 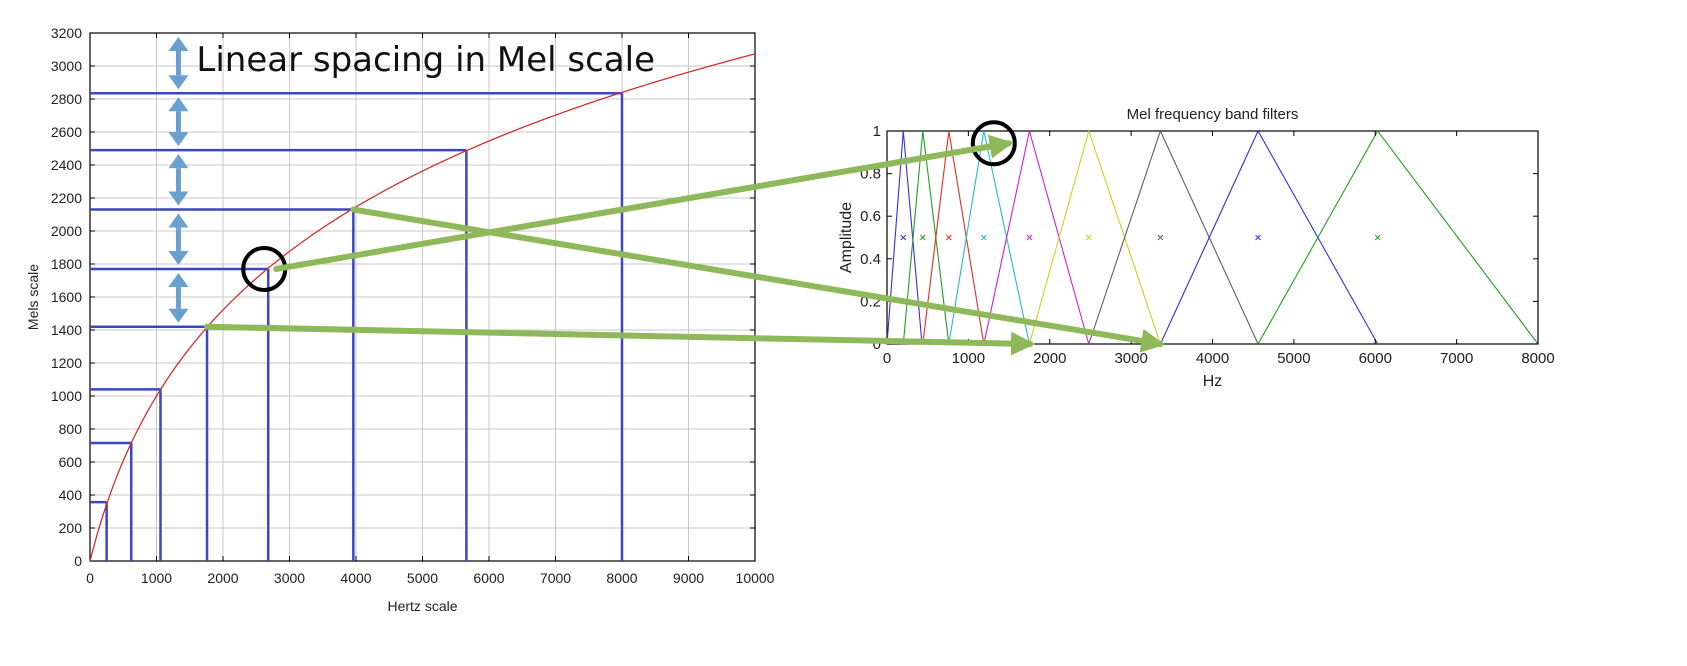 I want to click on right-y-axis-label: Amplitude, so click(x=846, y=237).